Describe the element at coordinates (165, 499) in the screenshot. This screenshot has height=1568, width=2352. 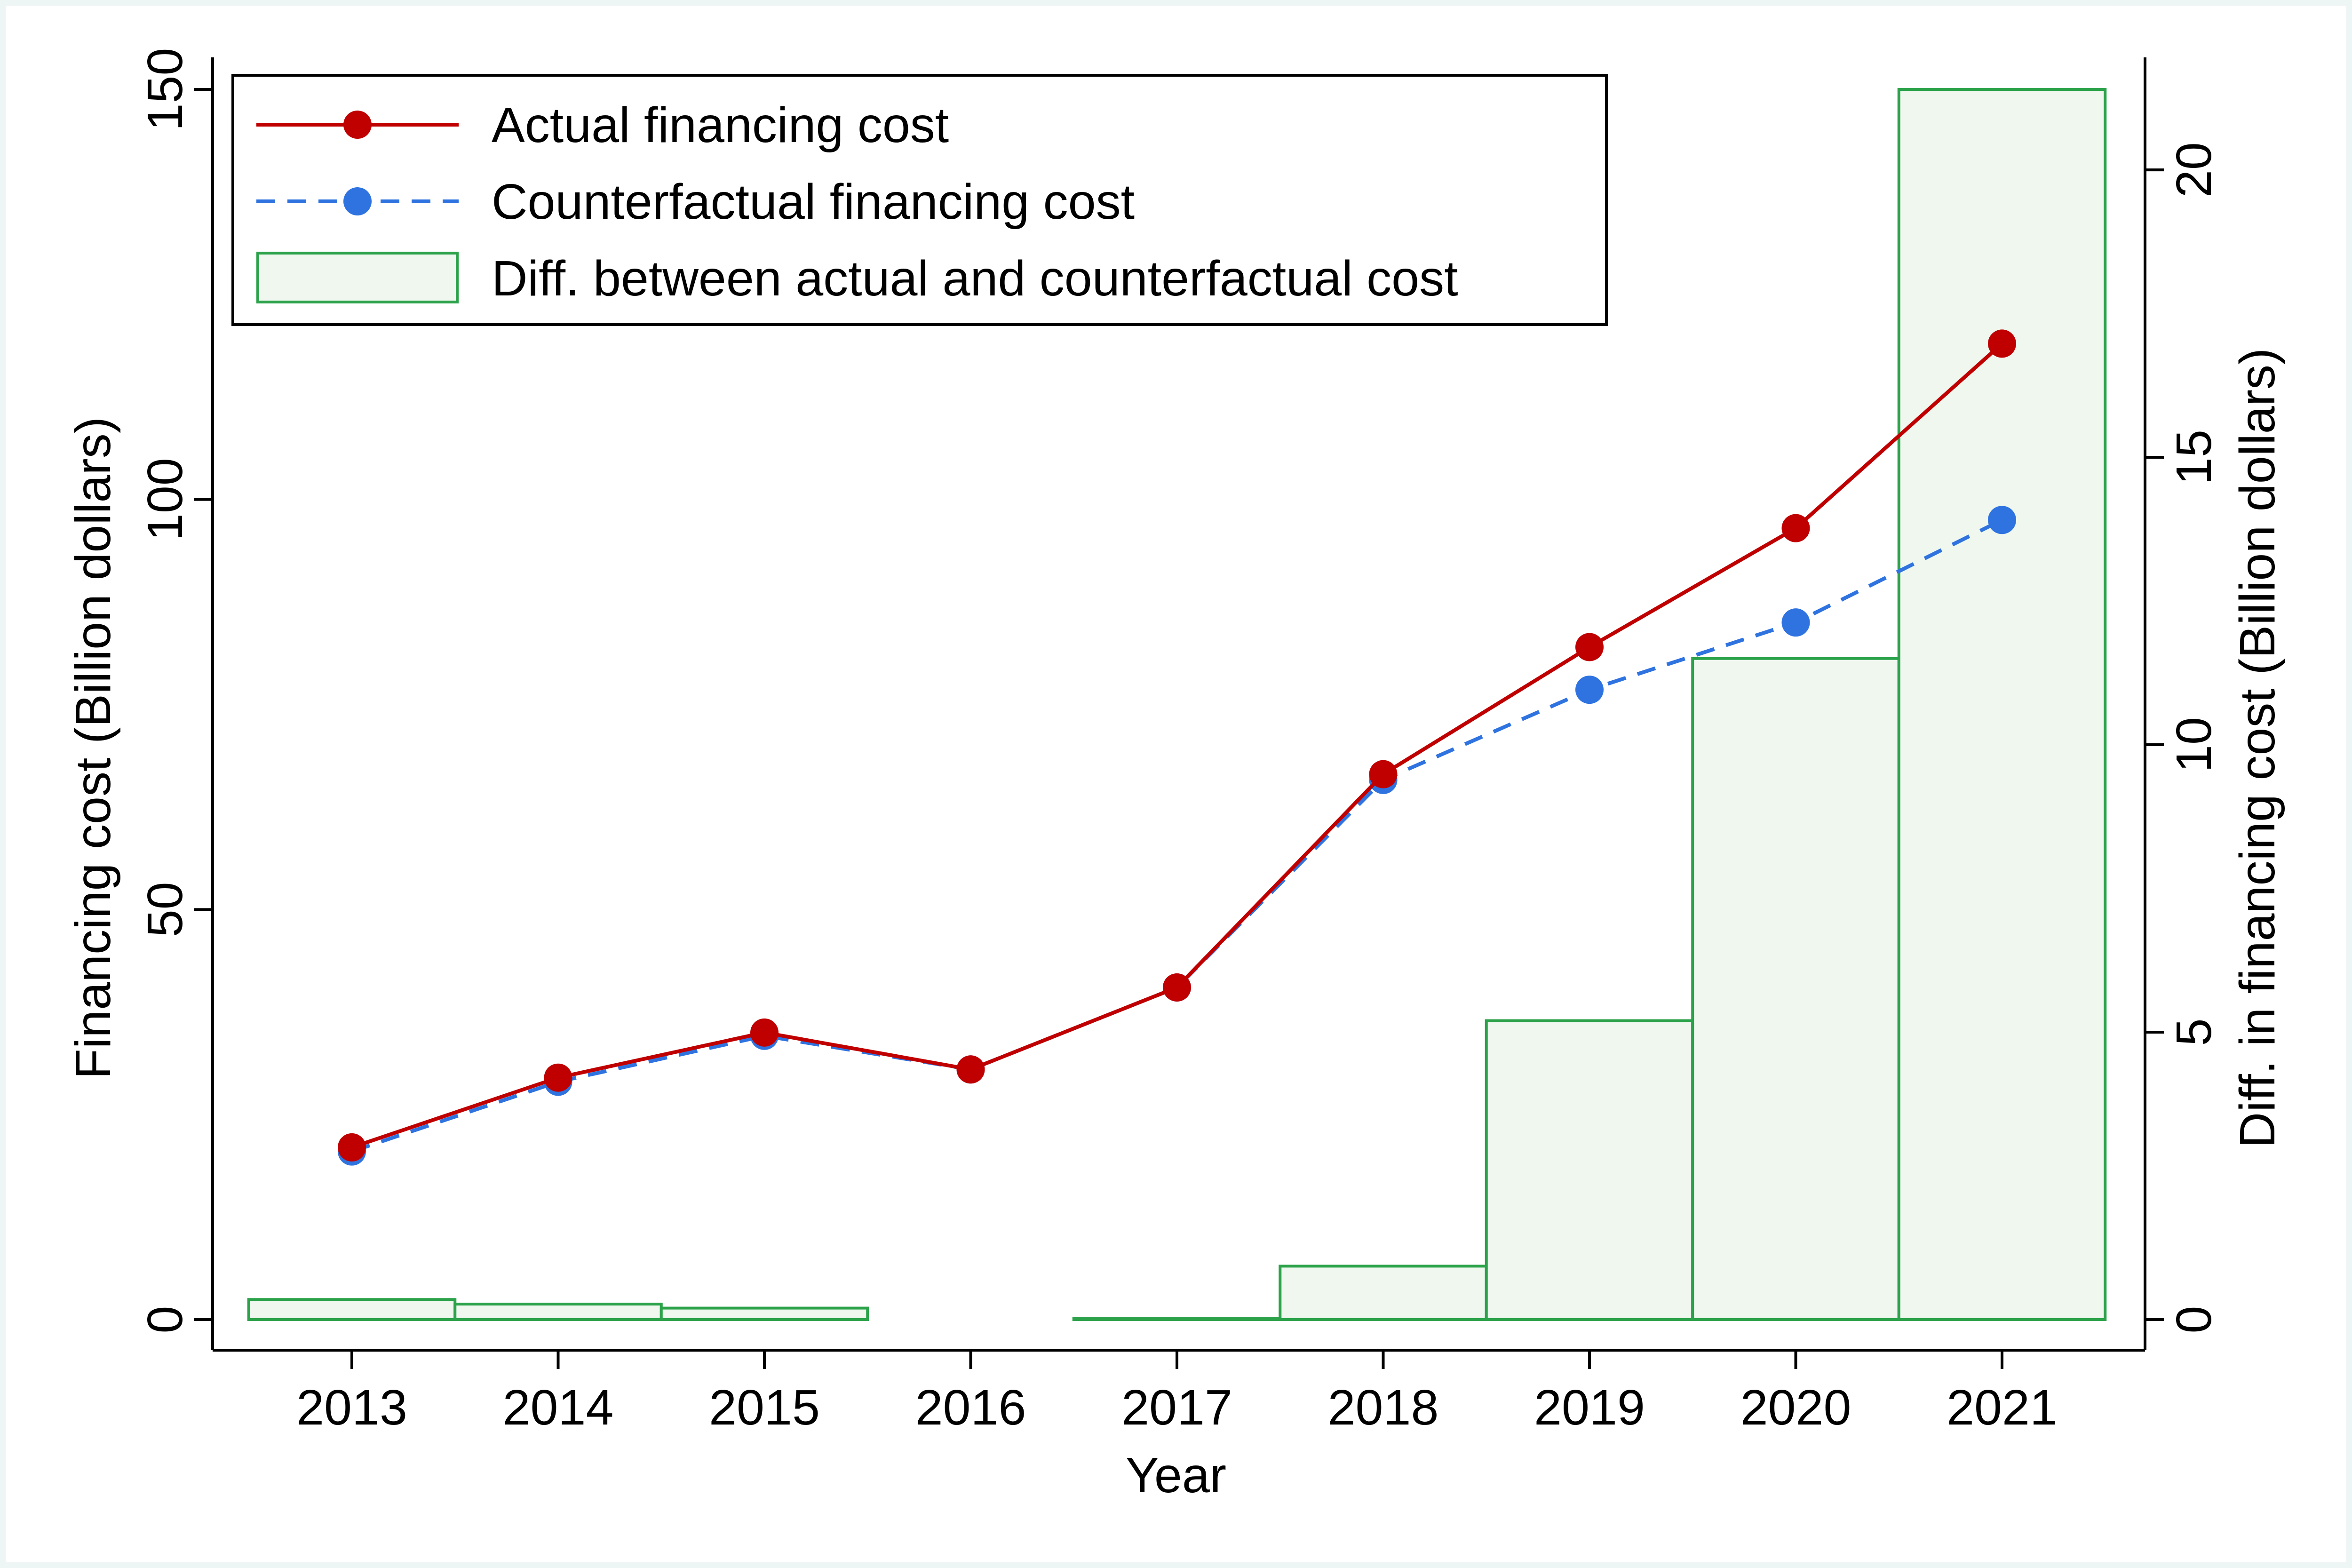
I see `y-left-tick-label: 100` at that location.